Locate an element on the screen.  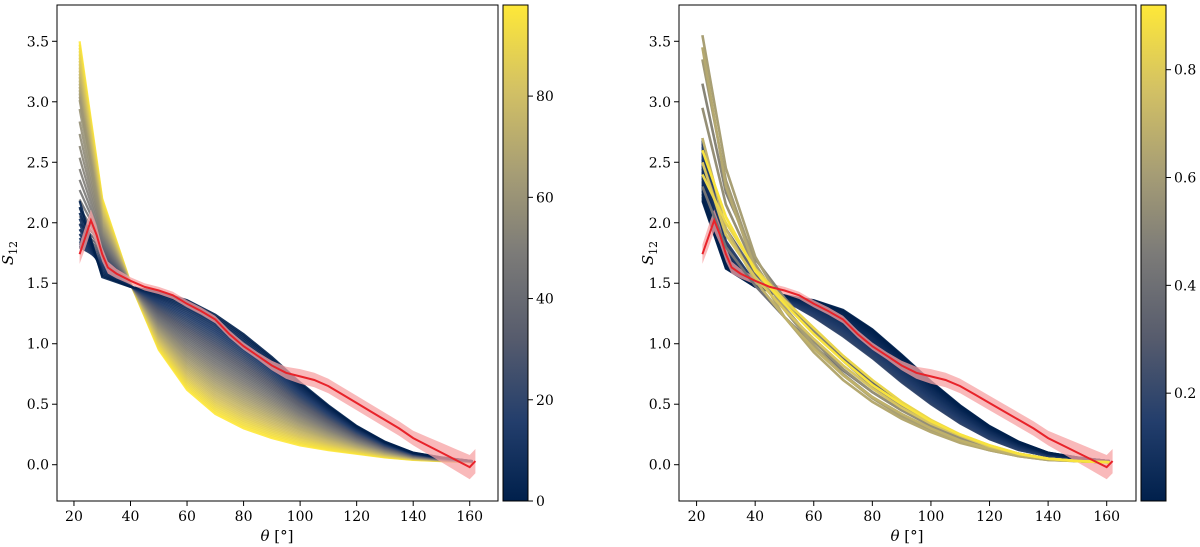
colorbar-tick-label: 0.4 is located at coordinates (1185, 286).